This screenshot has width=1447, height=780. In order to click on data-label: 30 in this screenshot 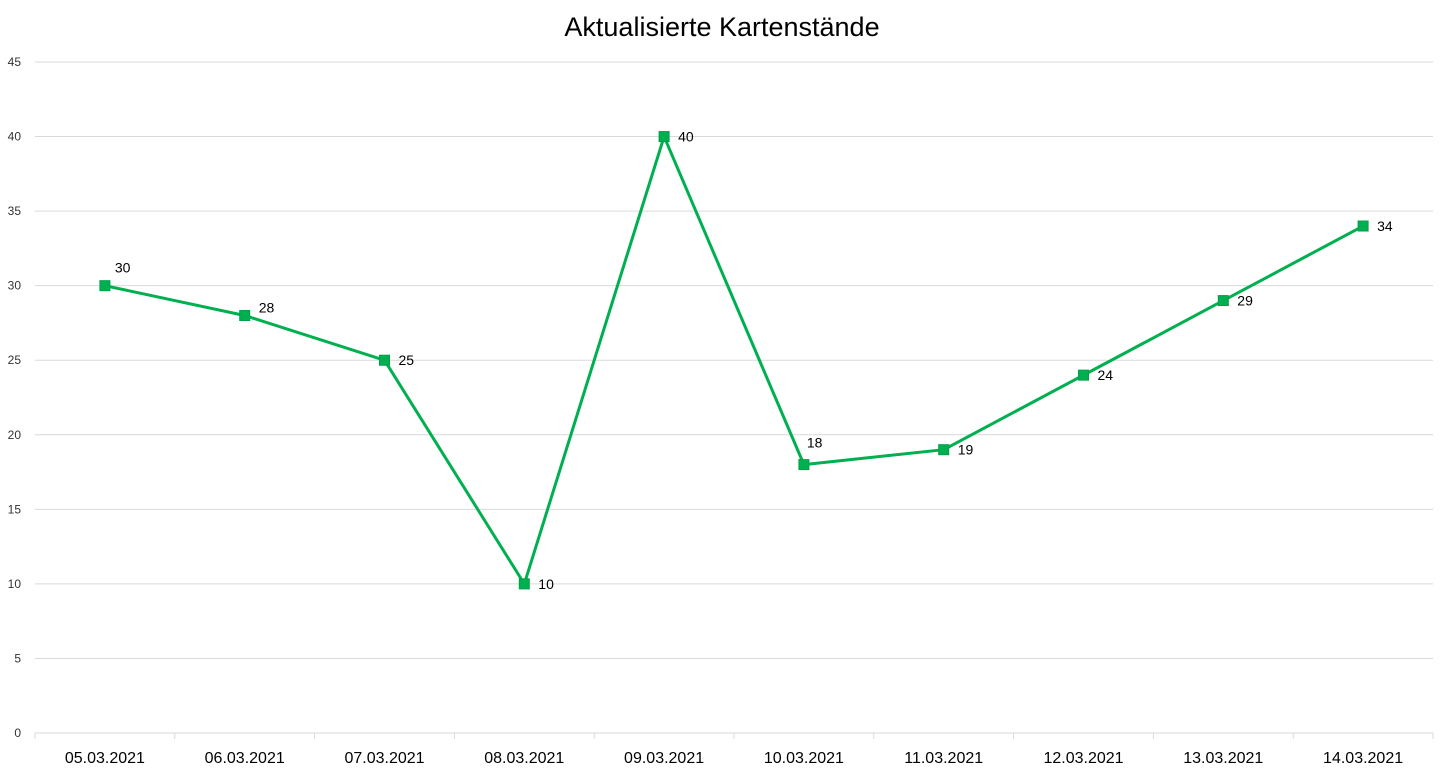, I will do `click(123, 268)`.